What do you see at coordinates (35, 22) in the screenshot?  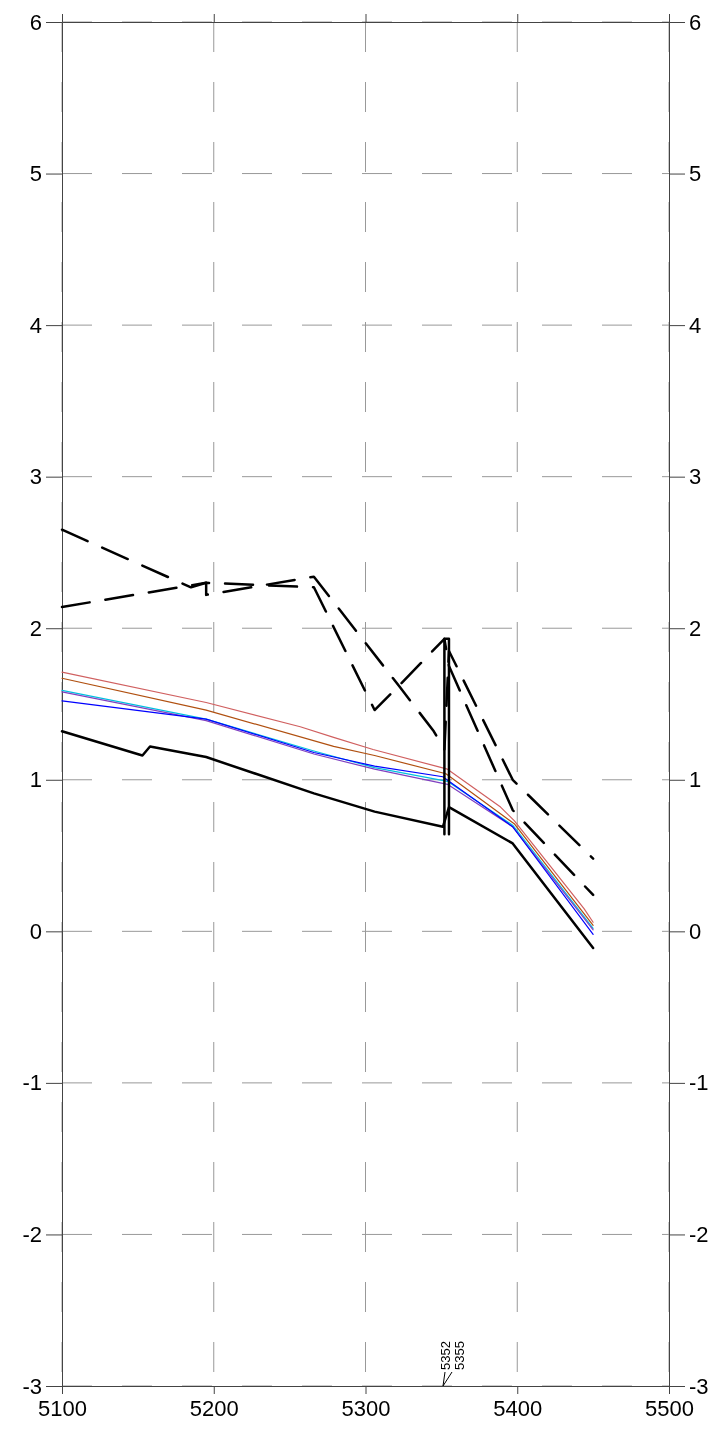 I see `y-tick-label: 6` at bounding box center [35, 22].